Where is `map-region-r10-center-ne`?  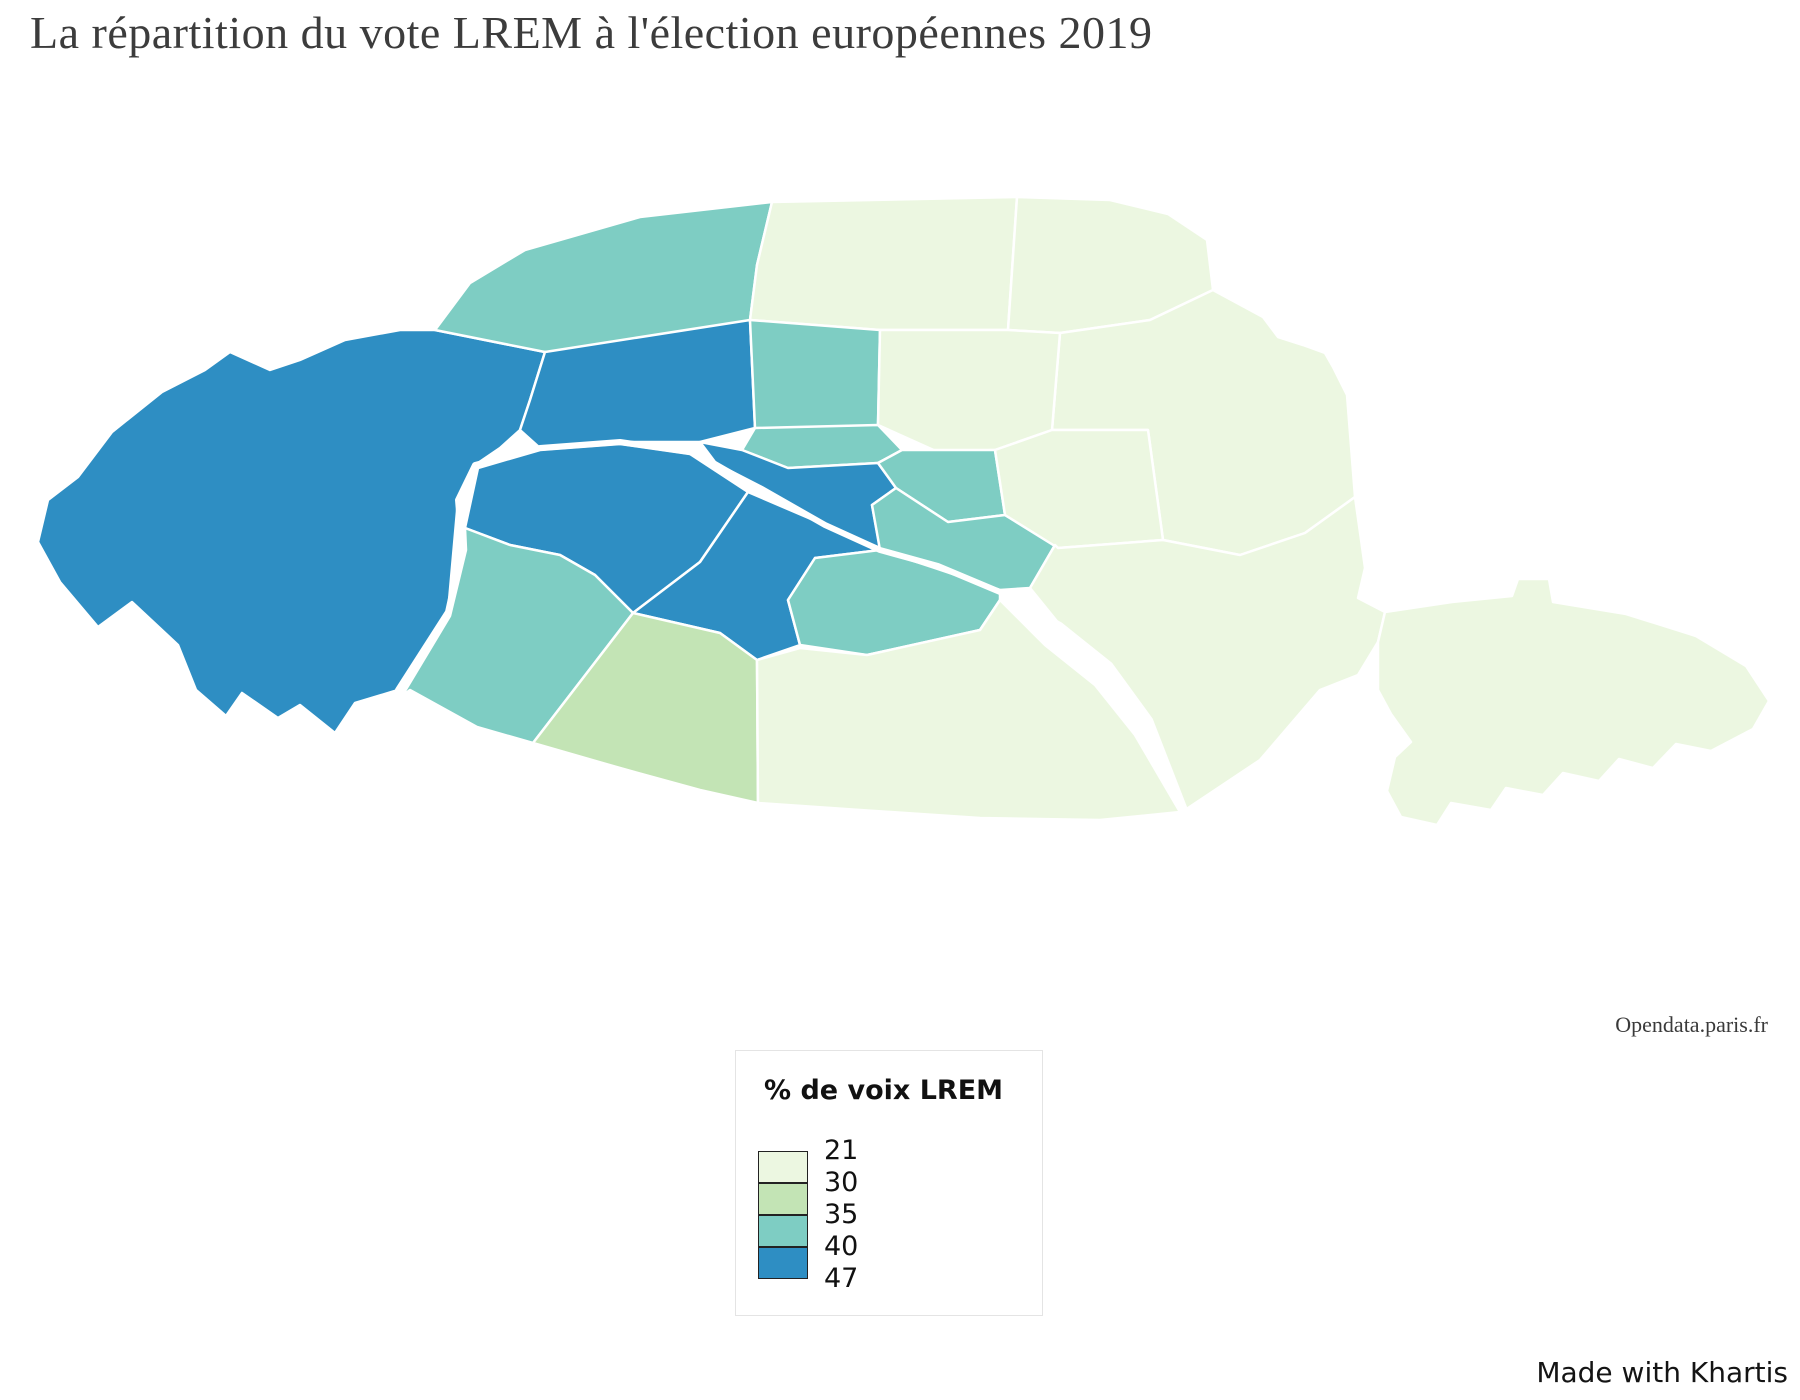 map-region-r10-center-ne is located at coordinates (969, 391).